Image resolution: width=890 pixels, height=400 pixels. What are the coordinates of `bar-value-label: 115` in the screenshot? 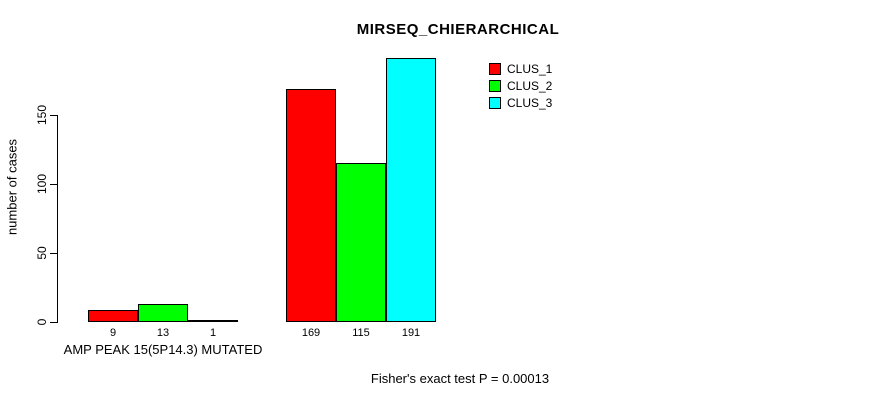 It's located at (361, 333).